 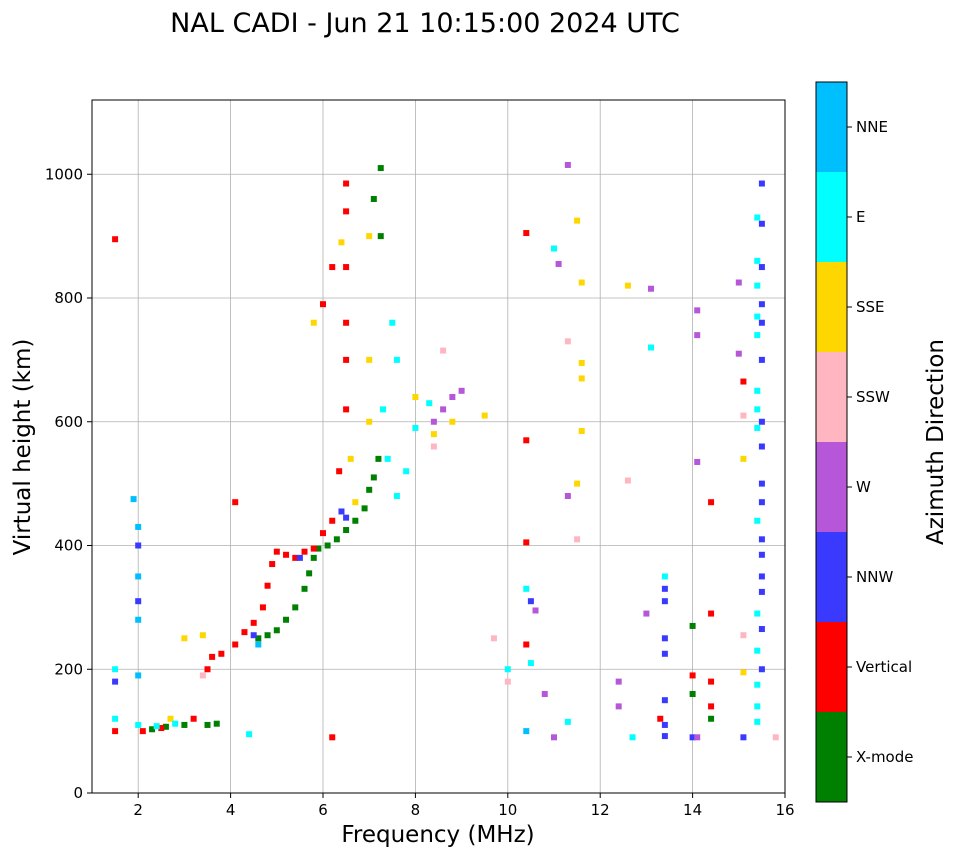 What do you see at coordinates (231, 810) in the screenshot?
I see `x-tick-label: 4` at bounding box center [231, 810].